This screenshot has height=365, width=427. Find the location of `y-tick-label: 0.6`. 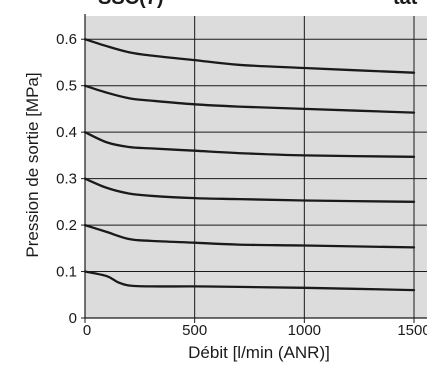

y-tick-label: 0.6 is located at coordinates (66, 39).